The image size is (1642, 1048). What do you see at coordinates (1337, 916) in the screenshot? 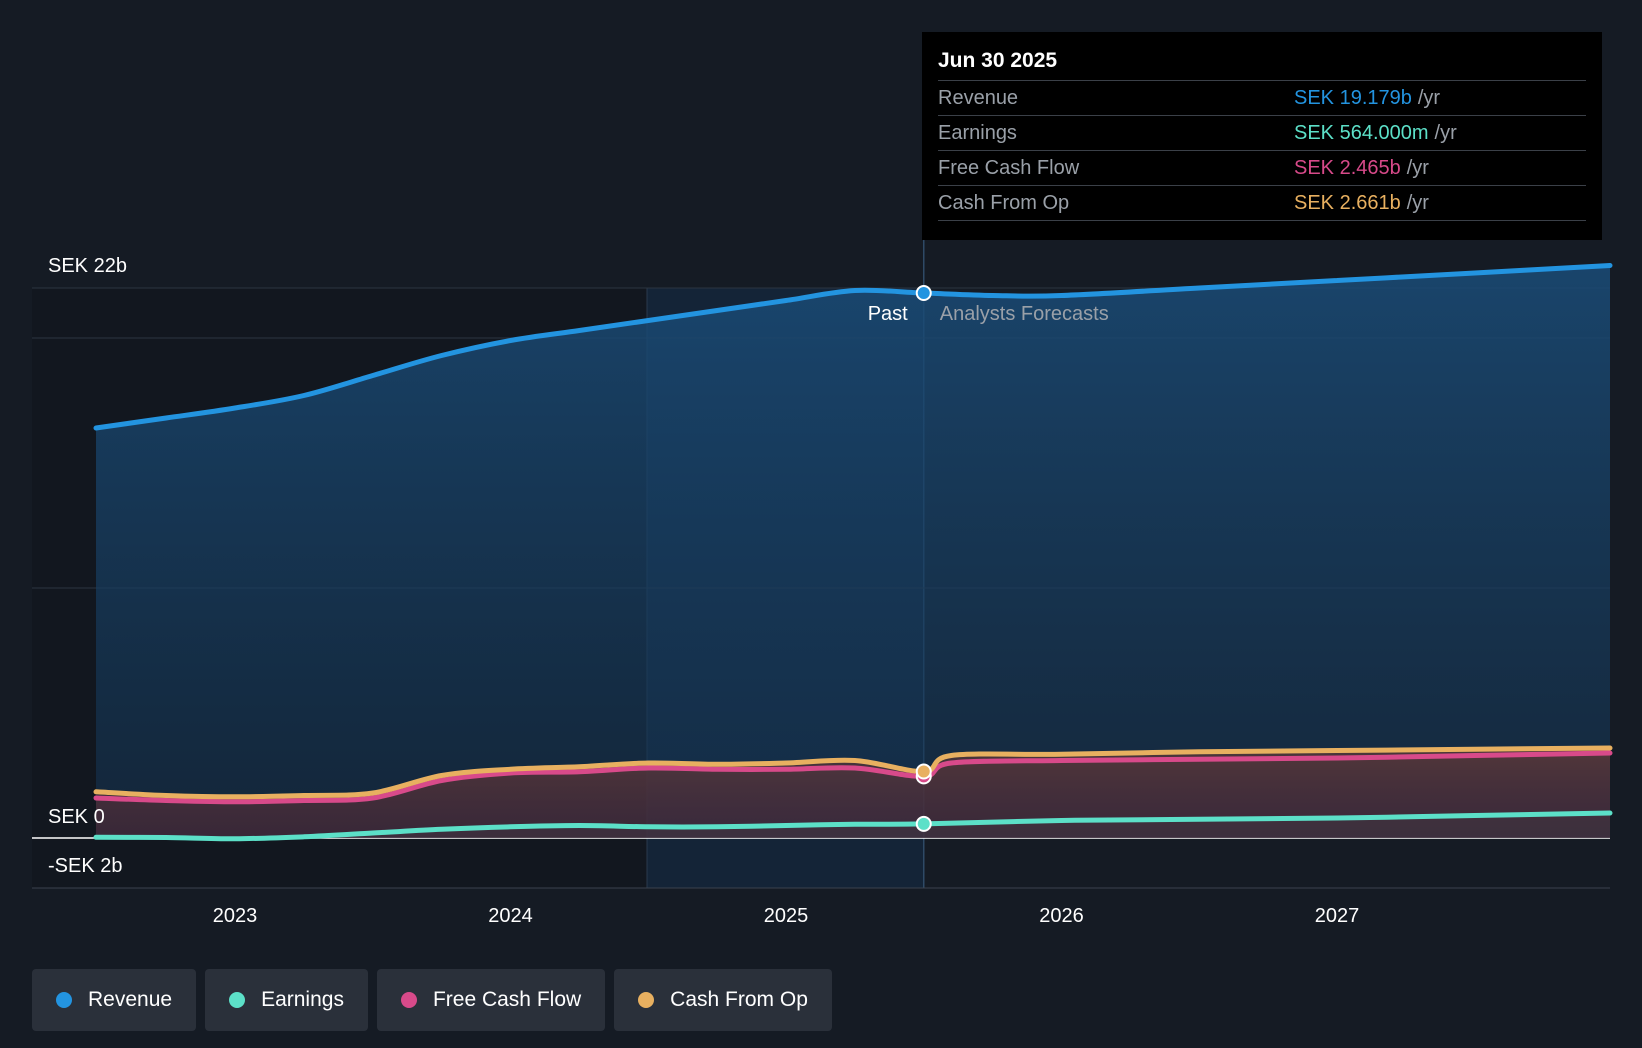
I see `x-tick-label: 2027` at bounding box center [1337, 916].